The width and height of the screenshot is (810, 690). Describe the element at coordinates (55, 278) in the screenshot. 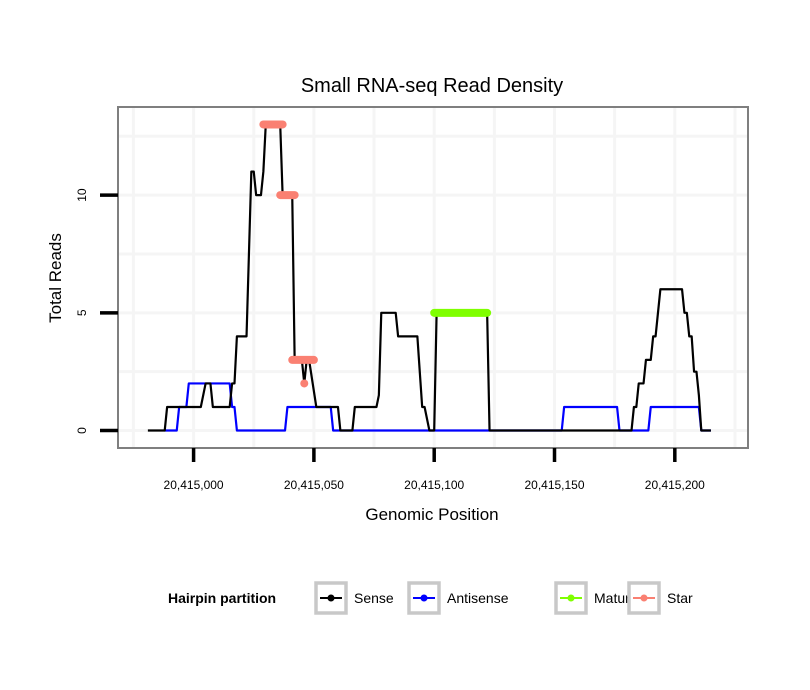

I see `y-axis-title: Total Reads` at that location.